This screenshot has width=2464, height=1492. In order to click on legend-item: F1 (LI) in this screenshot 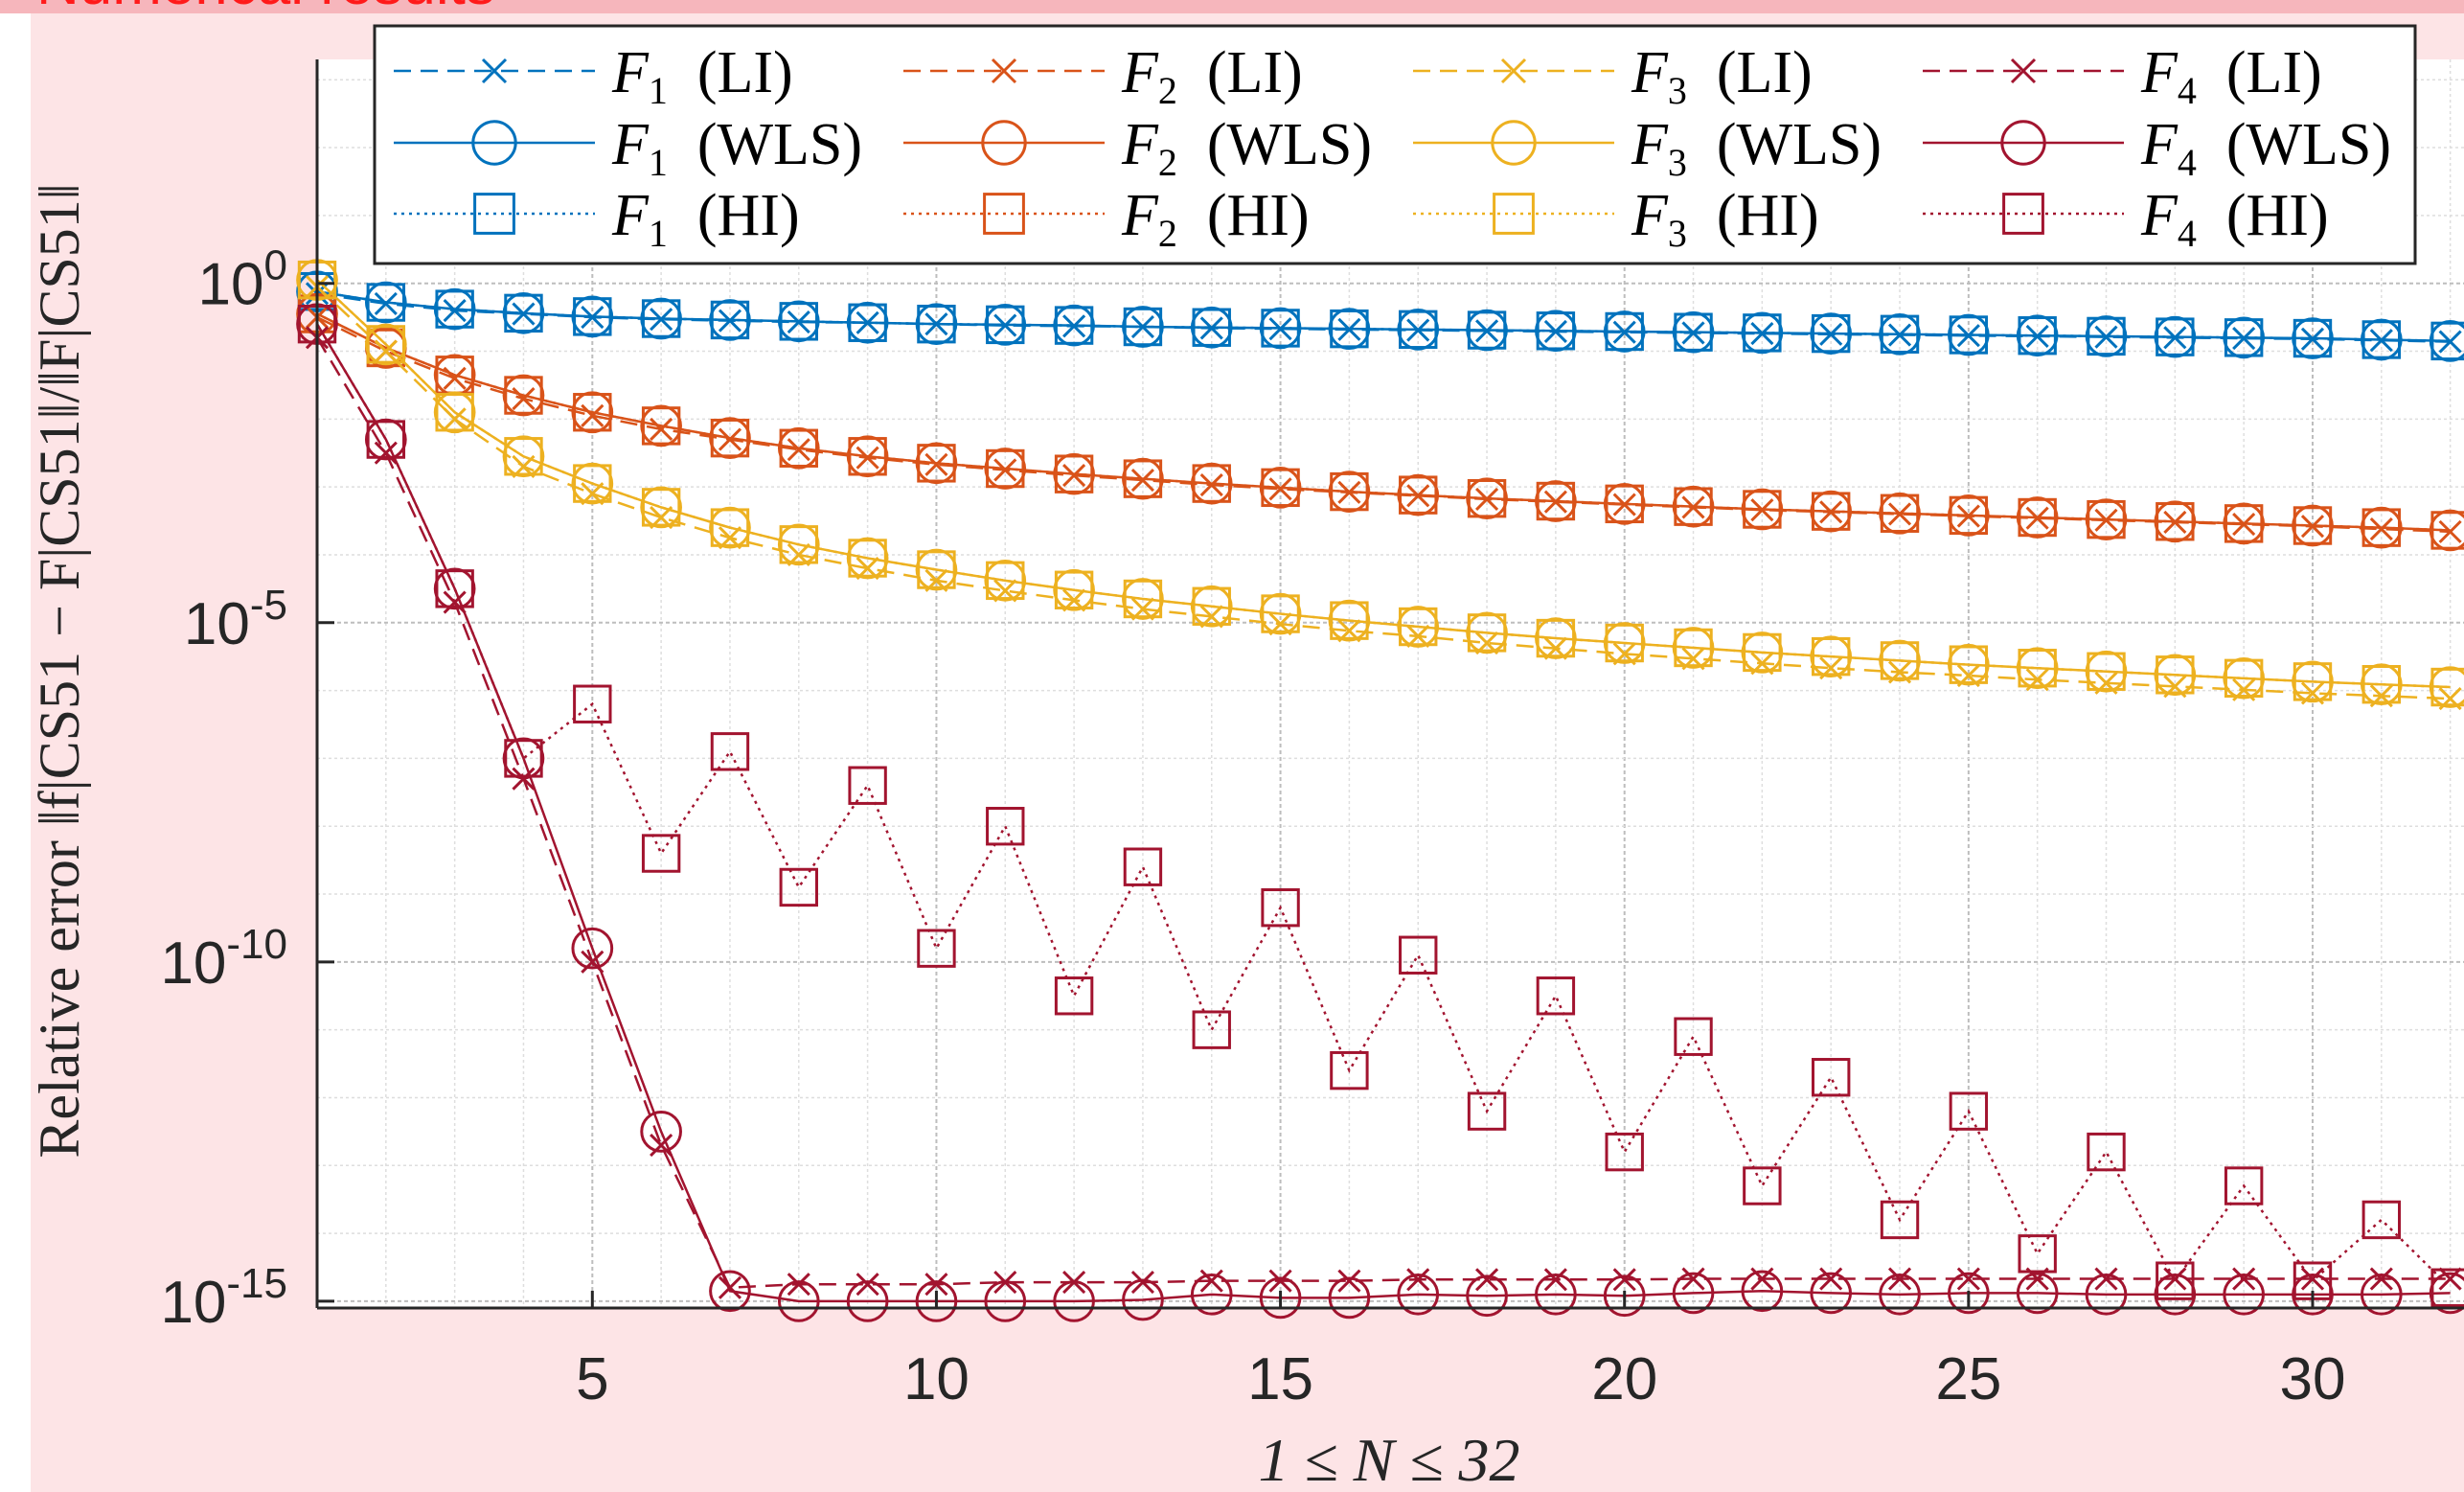, I will do `click(593, 76)`.